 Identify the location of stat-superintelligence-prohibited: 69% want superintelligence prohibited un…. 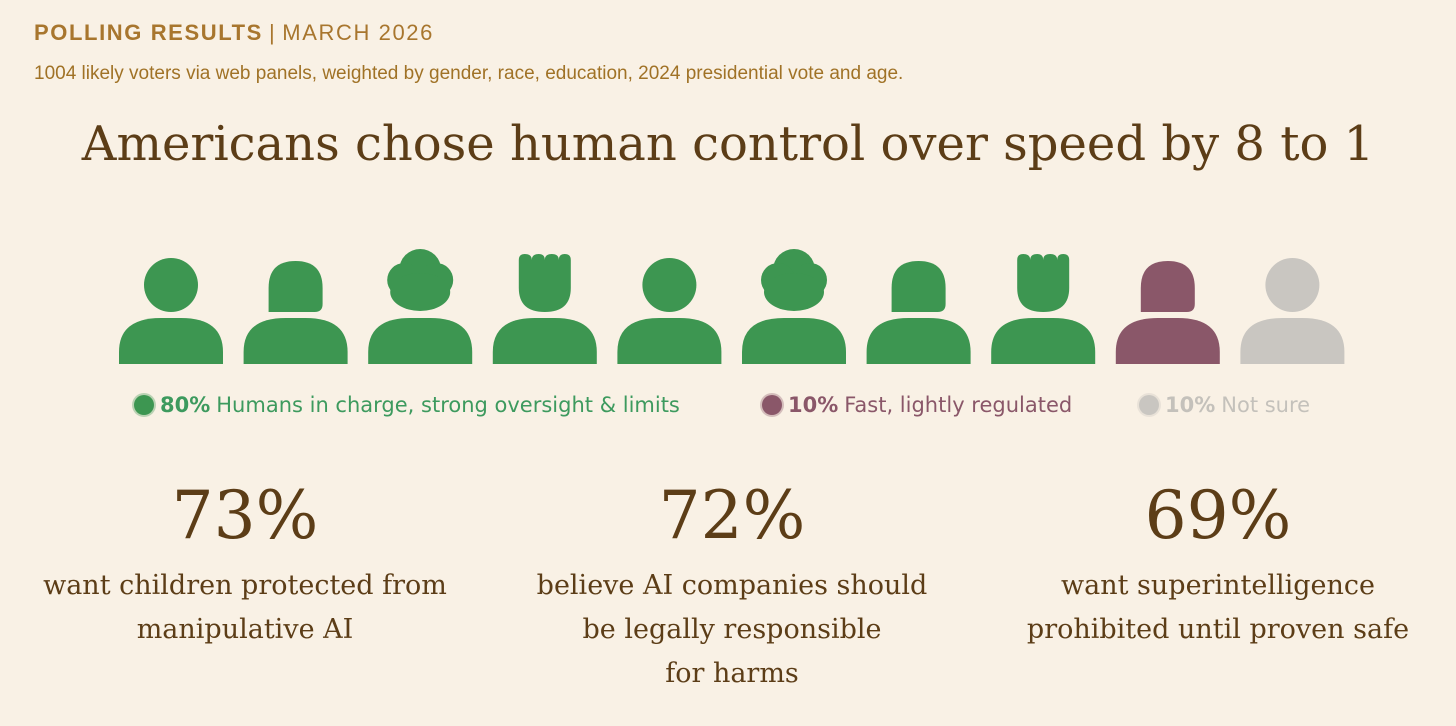
(1218, 561).